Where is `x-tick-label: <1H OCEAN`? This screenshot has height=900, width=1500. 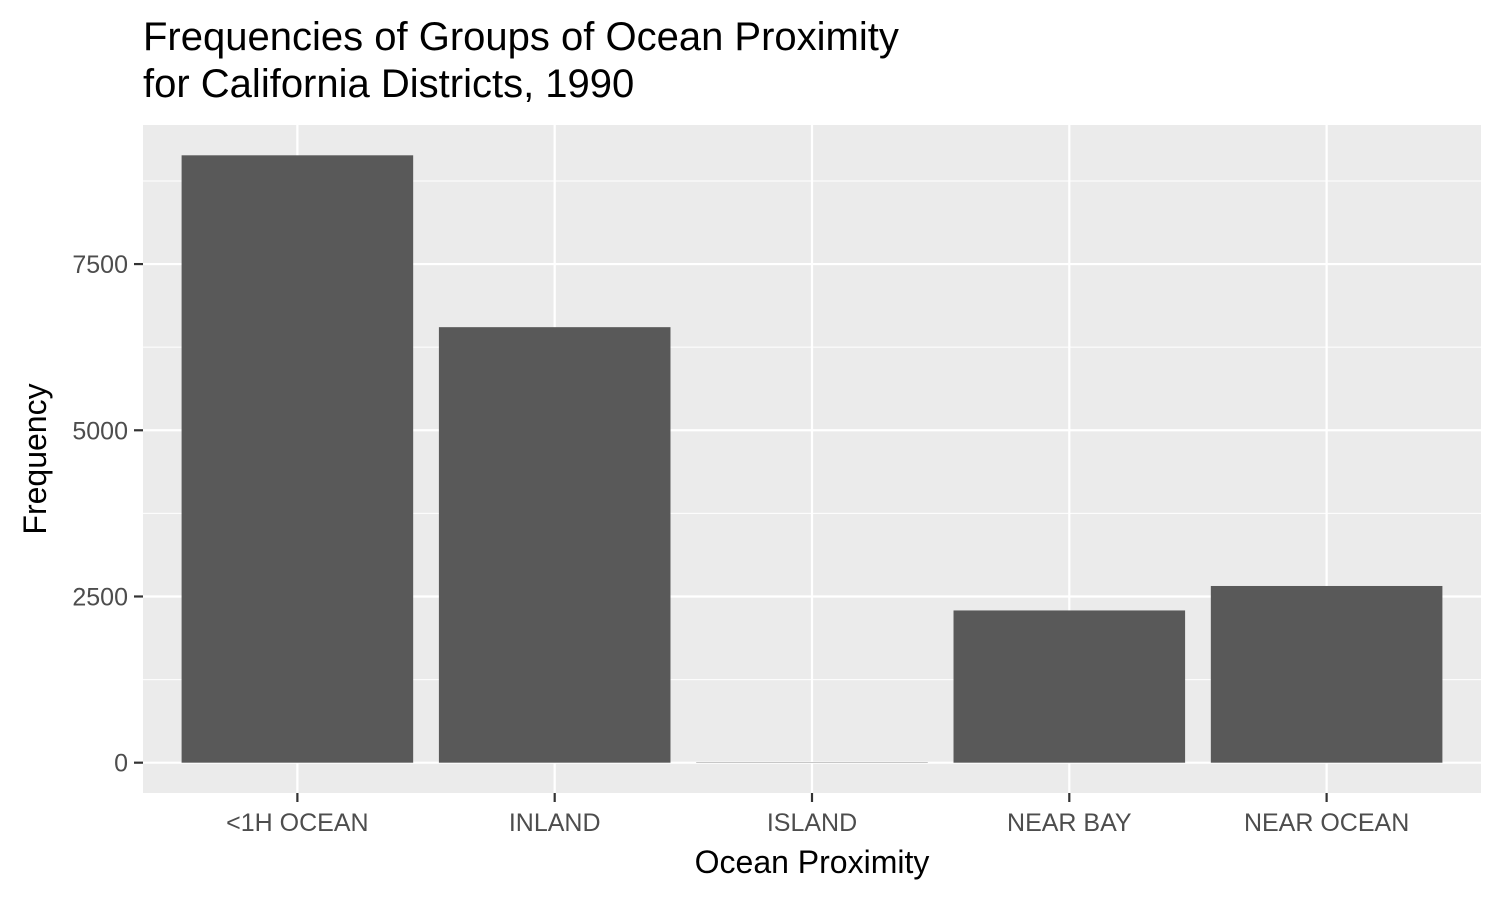
x-tick-label: <1H OCEAN is located at coordinates (297, 823).